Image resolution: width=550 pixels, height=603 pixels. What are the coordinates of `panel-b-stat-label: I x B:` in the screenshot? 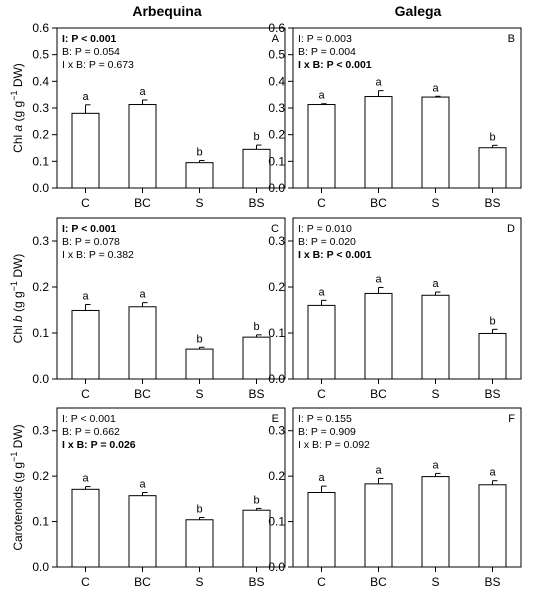 It's located at (312, 65).